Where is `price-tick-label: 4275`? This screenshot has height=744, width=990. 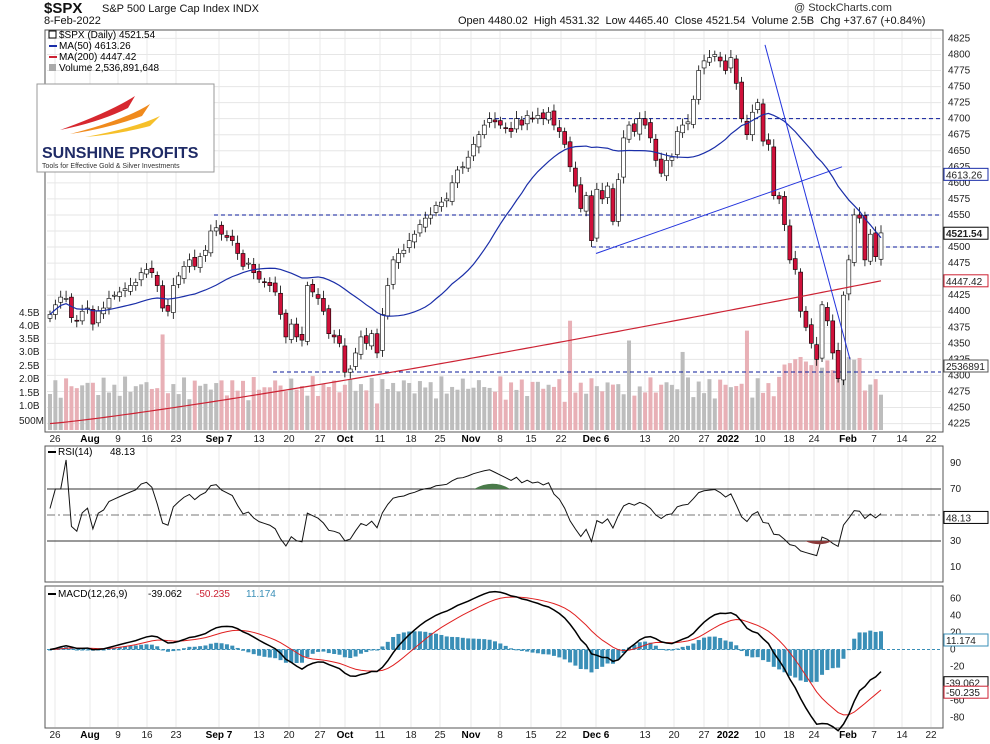 price-tick-label: 4275 is located at coordinates (959, 391).